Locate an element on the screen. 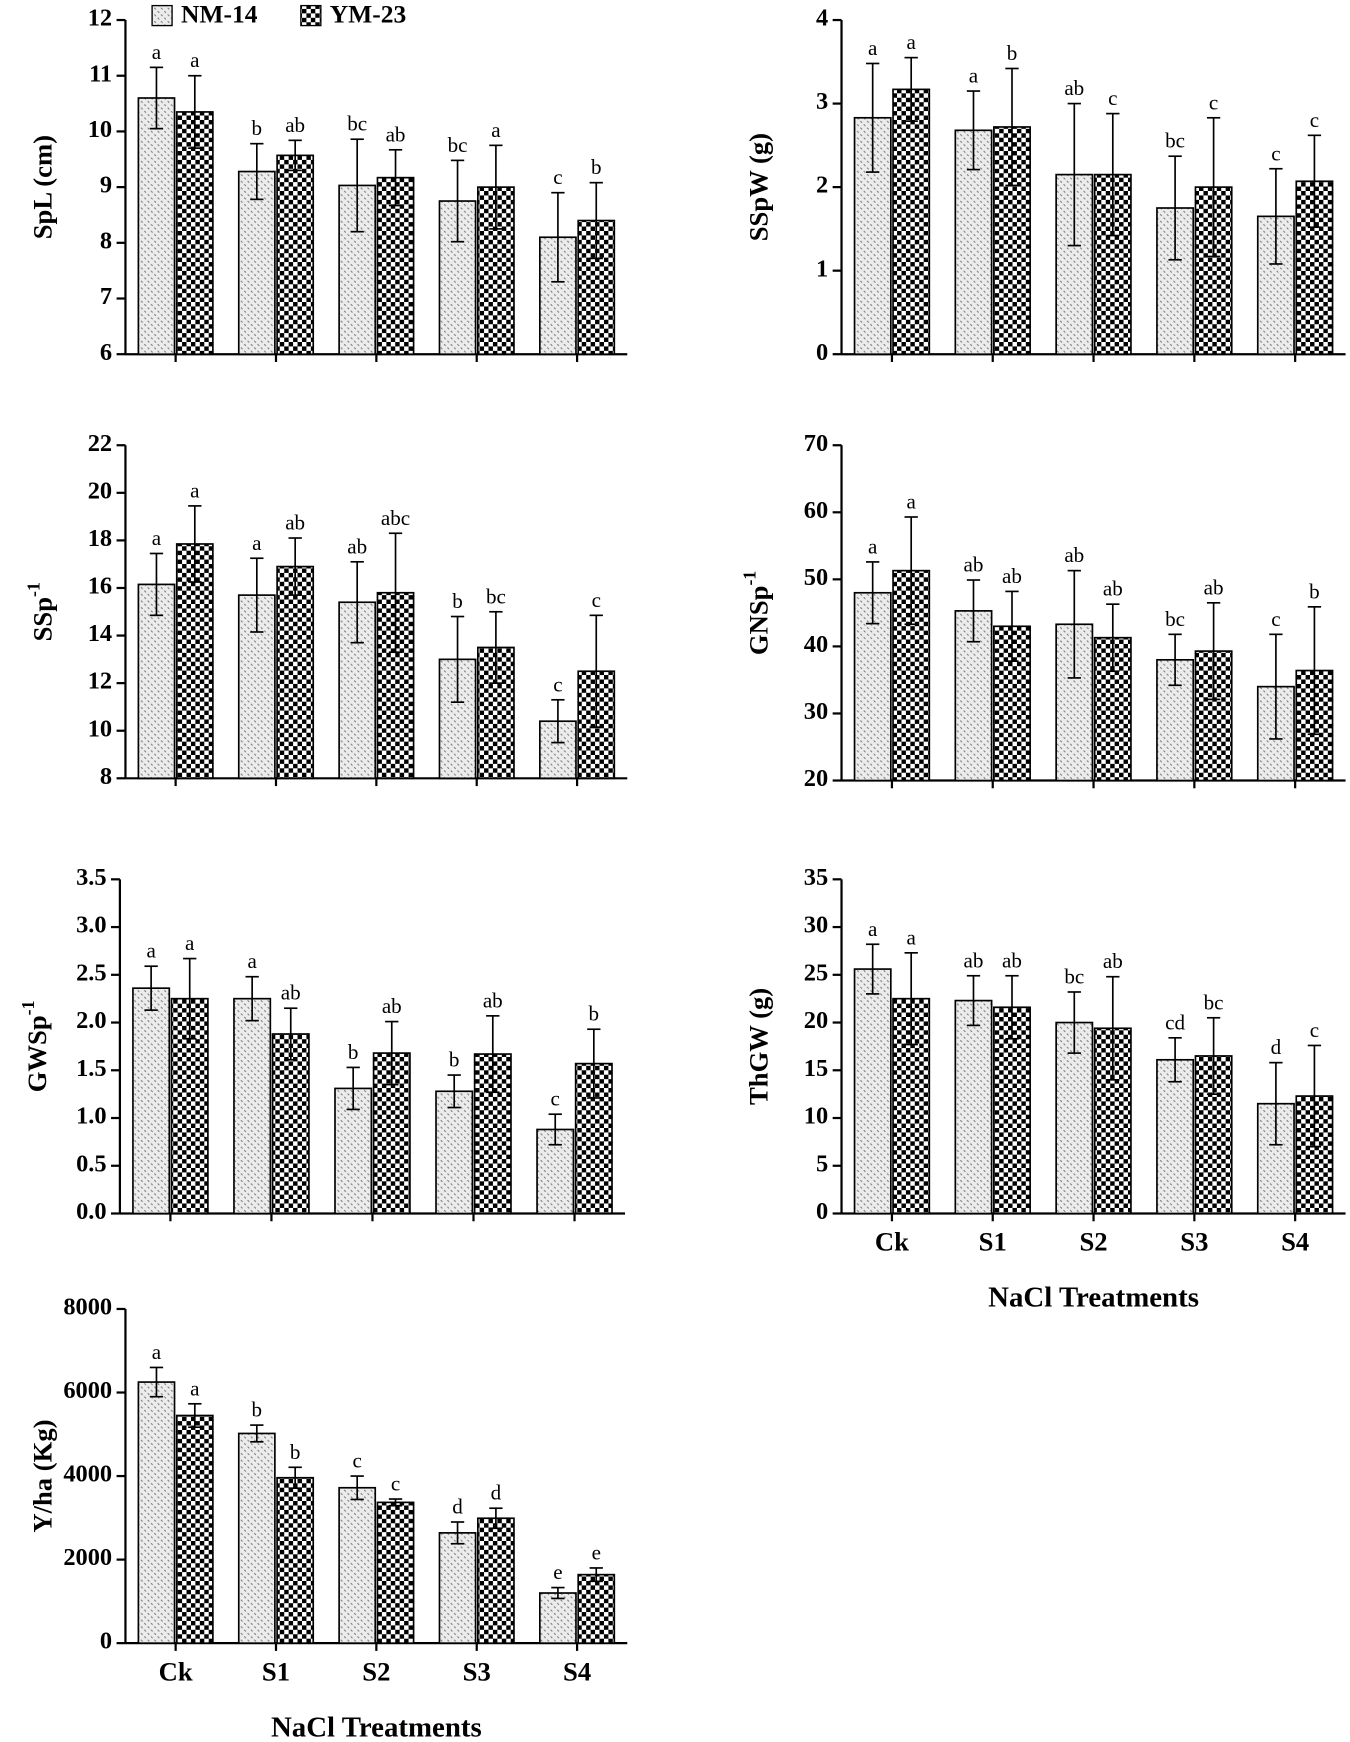  y-tick-label: 11 is located at coordinates (100, 73).